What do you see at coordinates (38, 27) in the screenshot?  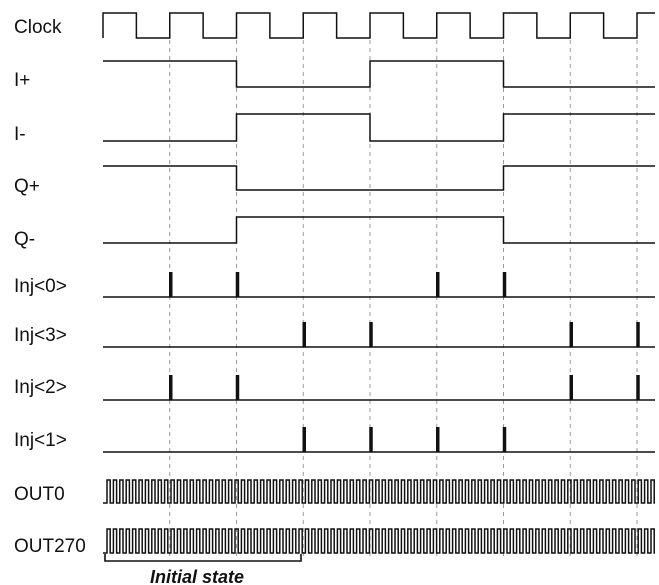 I see `label-clock: Clock` at bounding box center [38, 27].